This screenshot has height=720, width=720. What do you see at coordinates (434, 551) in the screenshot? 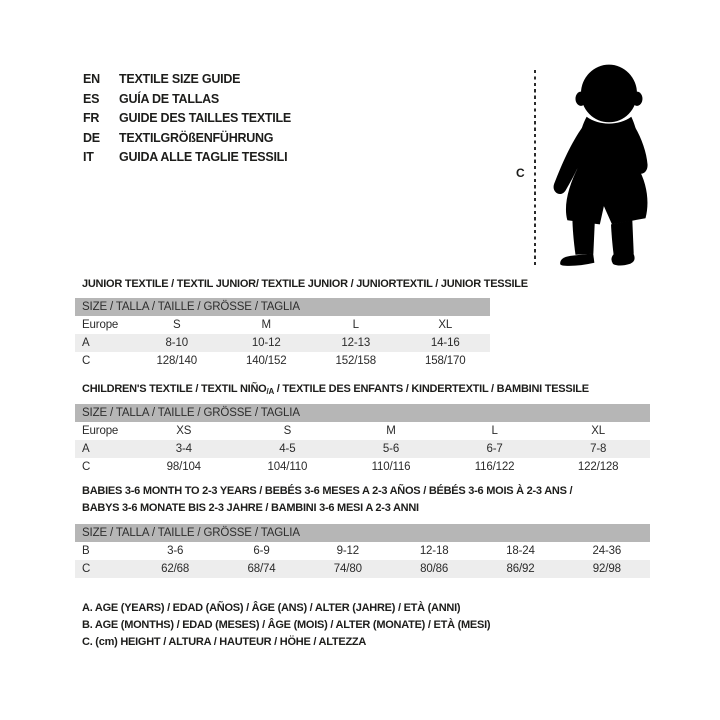
I see `age-cell: 12-18` at bounding box center [434, 551].